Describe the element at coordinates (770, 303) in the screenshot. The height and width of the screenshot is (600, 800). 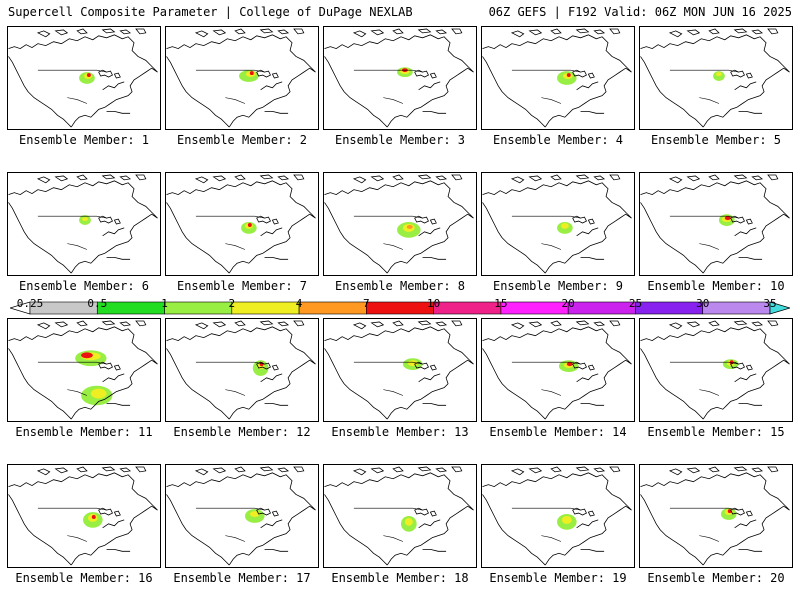
I see `colorbar-tick-label: 35` at that location.